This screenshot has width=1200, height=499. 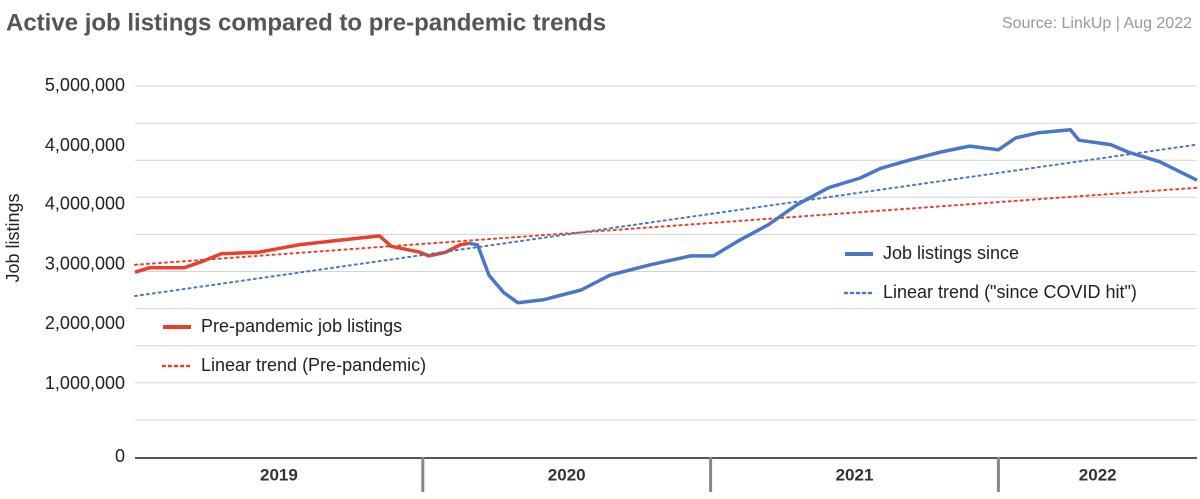 I want to click on series-line, so click(x=302, y=254).